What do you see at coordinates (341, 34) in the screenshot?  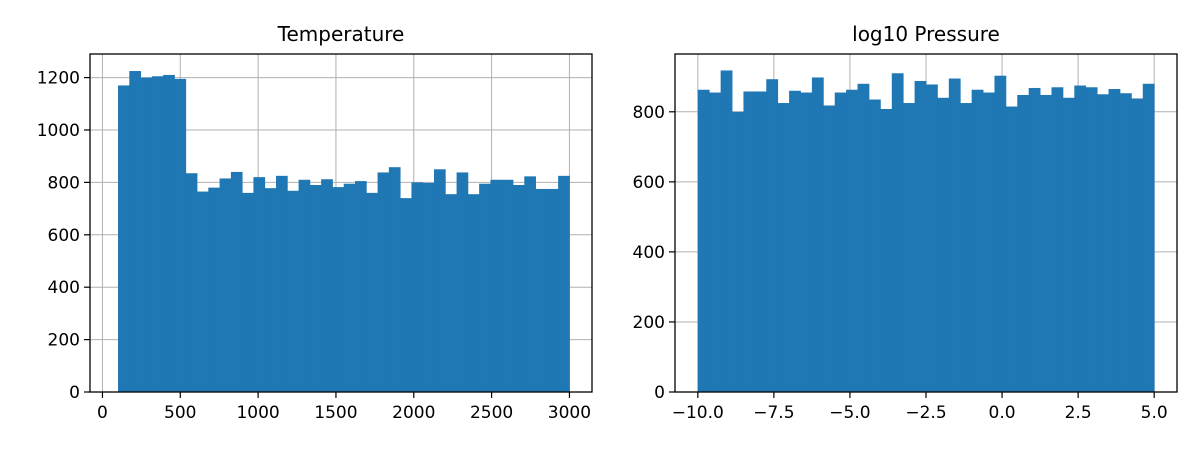 I see `temperature-title: Temperature` at bounding box center [341, 34].